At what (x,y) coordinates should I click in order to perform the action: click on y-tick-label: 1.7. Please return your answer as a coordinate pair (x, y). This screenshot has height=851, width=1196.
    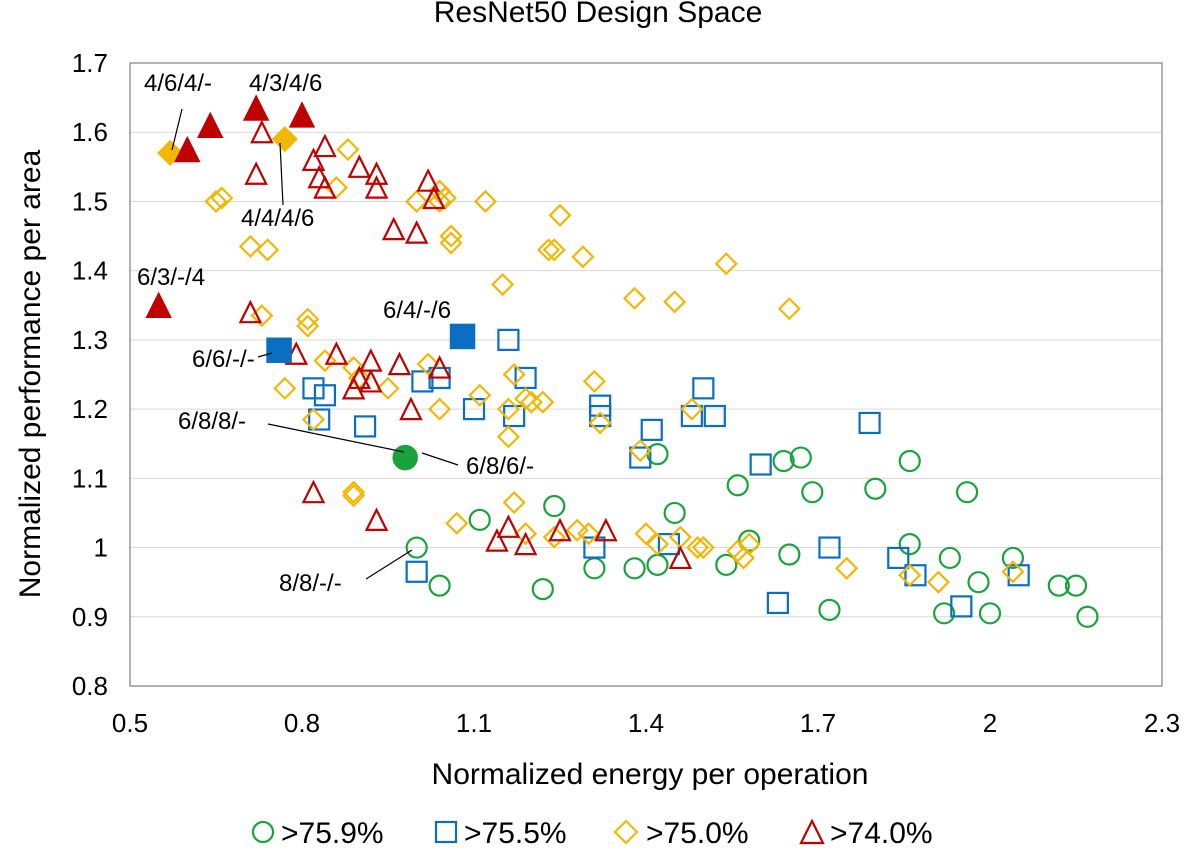
    Looking at the image, I should click on (90, 63).